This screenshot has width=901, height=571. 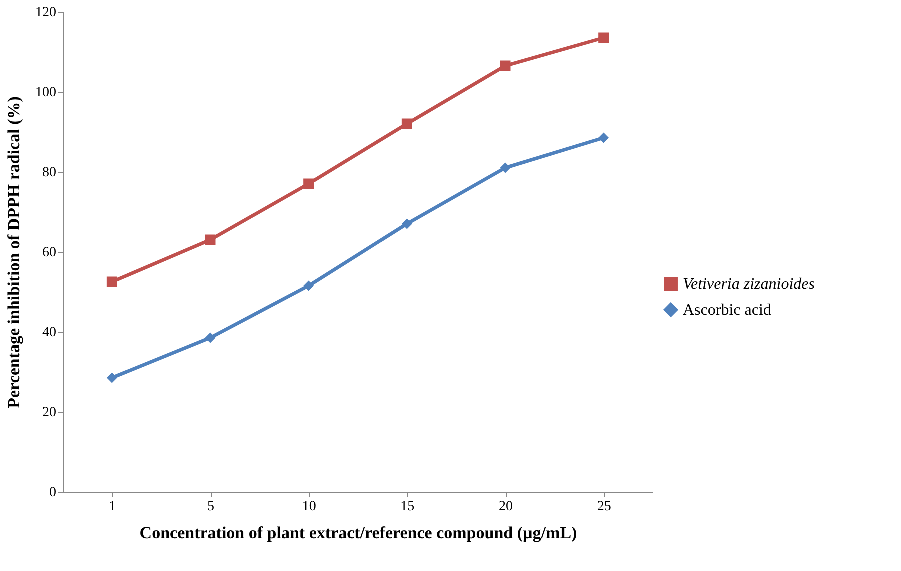 I want to click on y-tick-label: 80, so click(x=49, y=173).